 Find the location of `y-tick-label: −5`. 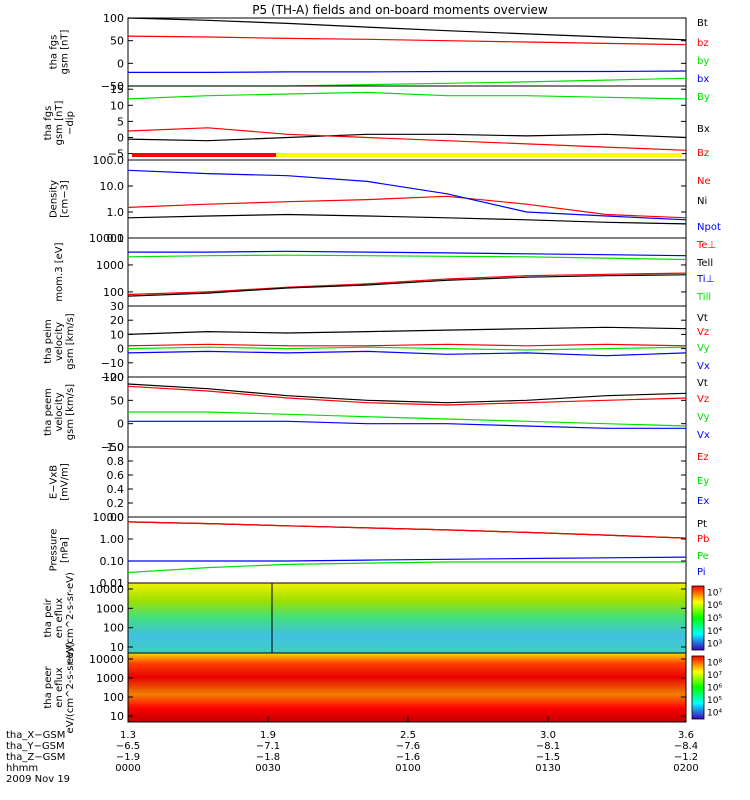

y-tick-label: −5 is located at coordinates (116, 154).